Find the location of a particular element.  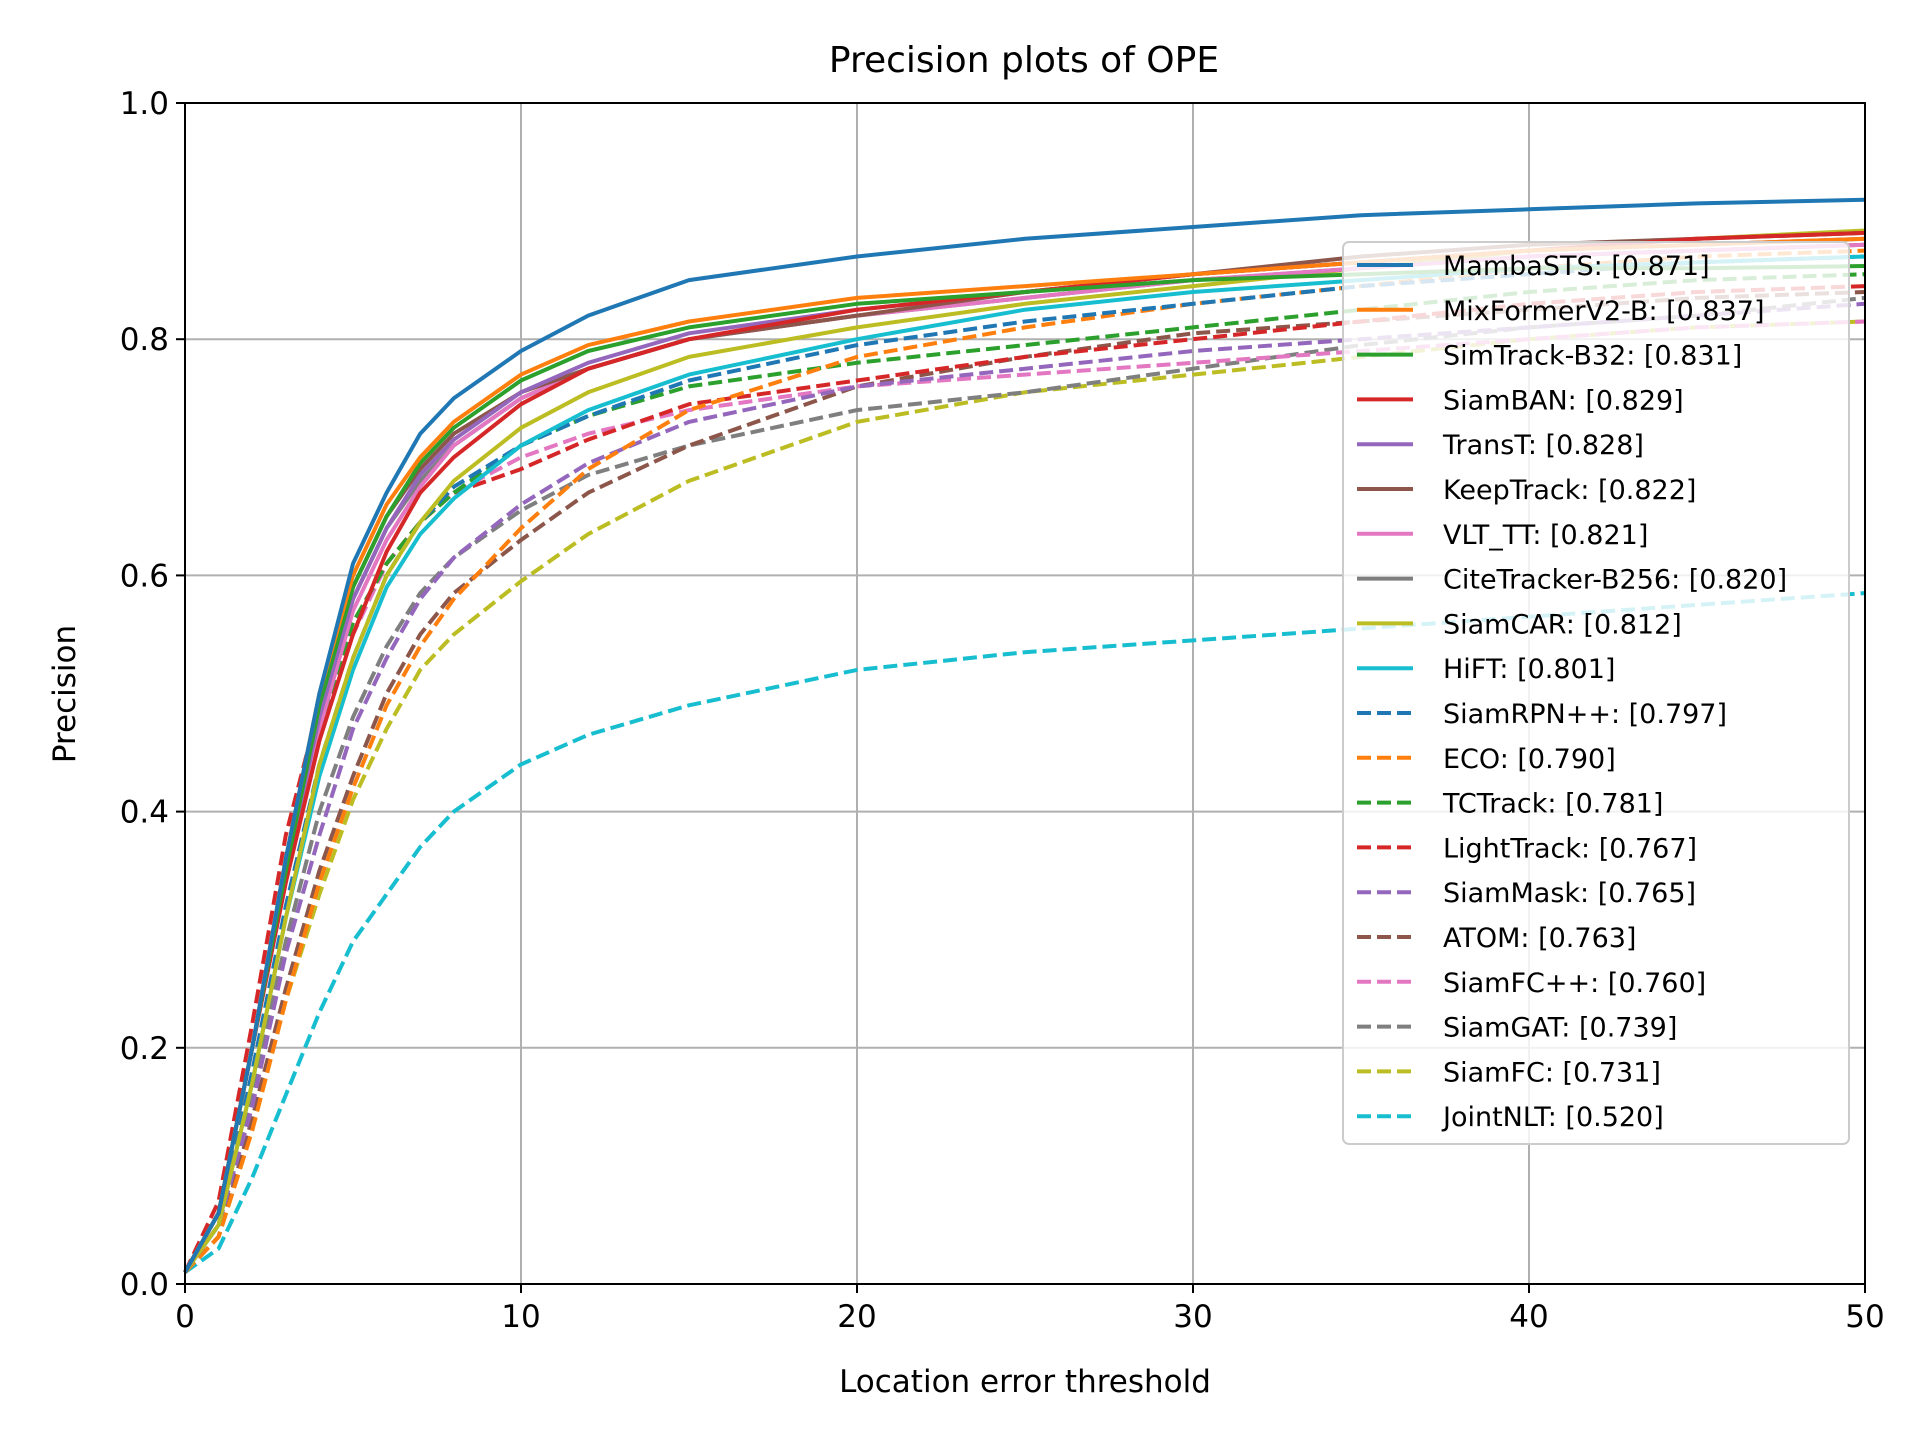

legend-label: JointNLT: [0.520] is located at coordinates (1552, 1117).